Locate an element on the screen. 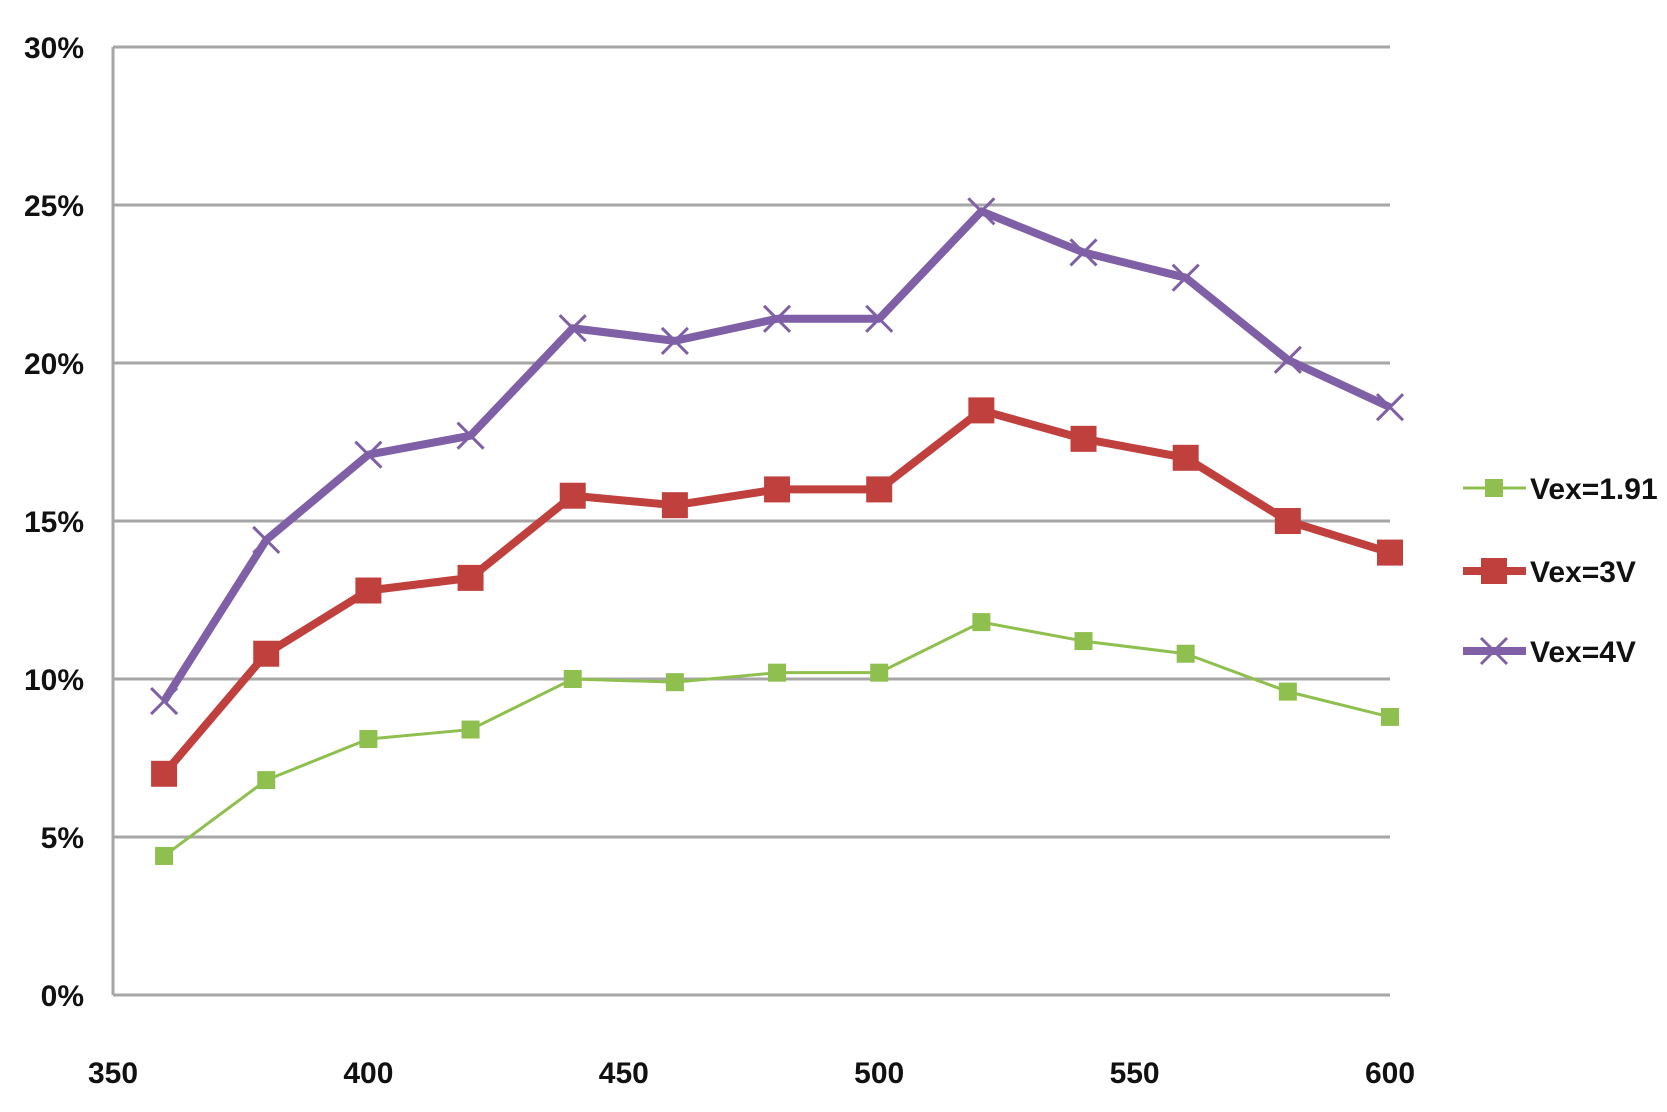 The image size is (1667, 1112). legend-label: Vex=3V is located at coordinates (1583, 572).